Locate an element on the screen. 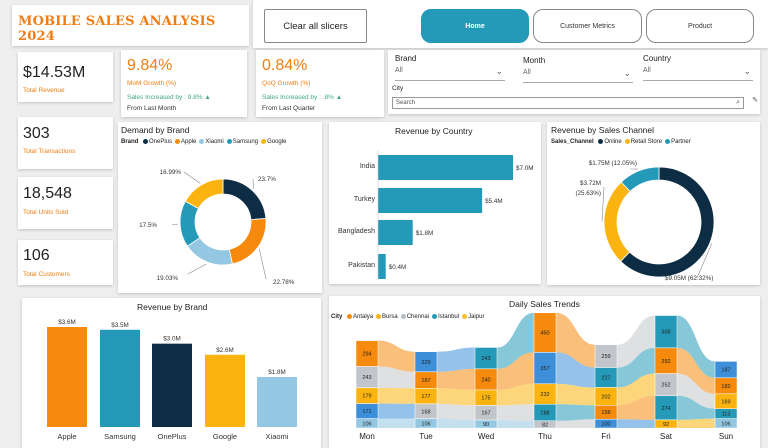 This screenshot has height=448, width=768. channel-data-label: $1.75M (12.05%) is located at coordinates (613, 163).